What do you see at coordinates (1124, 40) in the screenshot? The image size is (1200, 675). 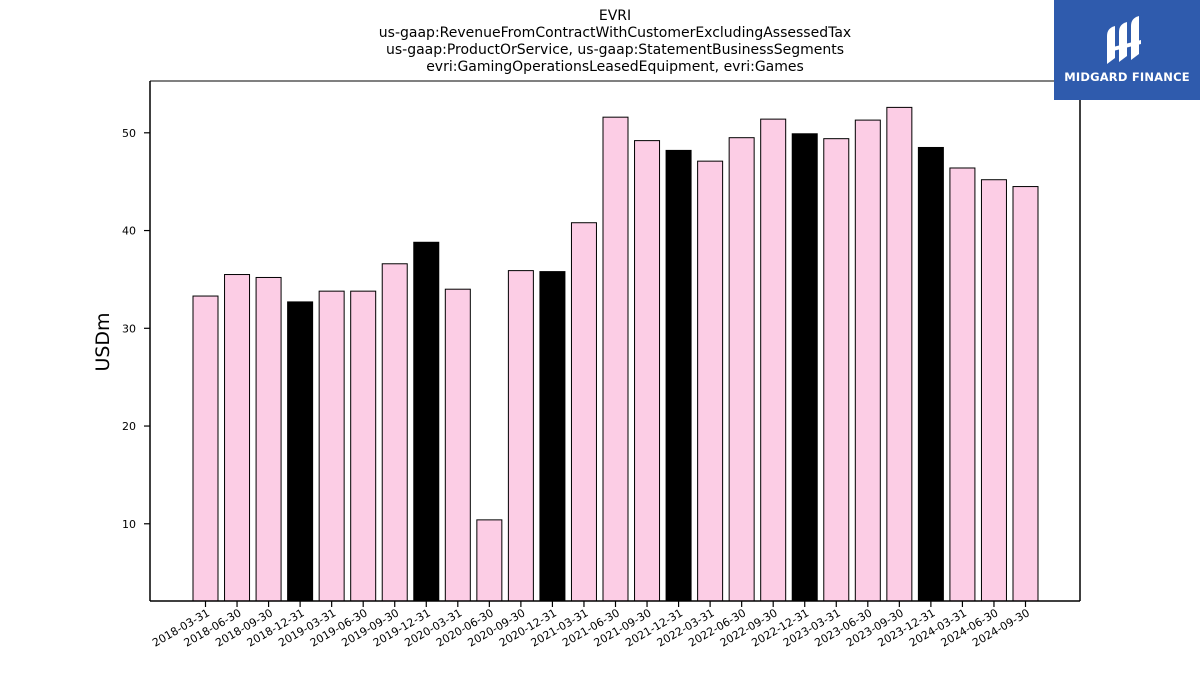 I see `midgard-logo-icon` at bounding box center [1124, 40].